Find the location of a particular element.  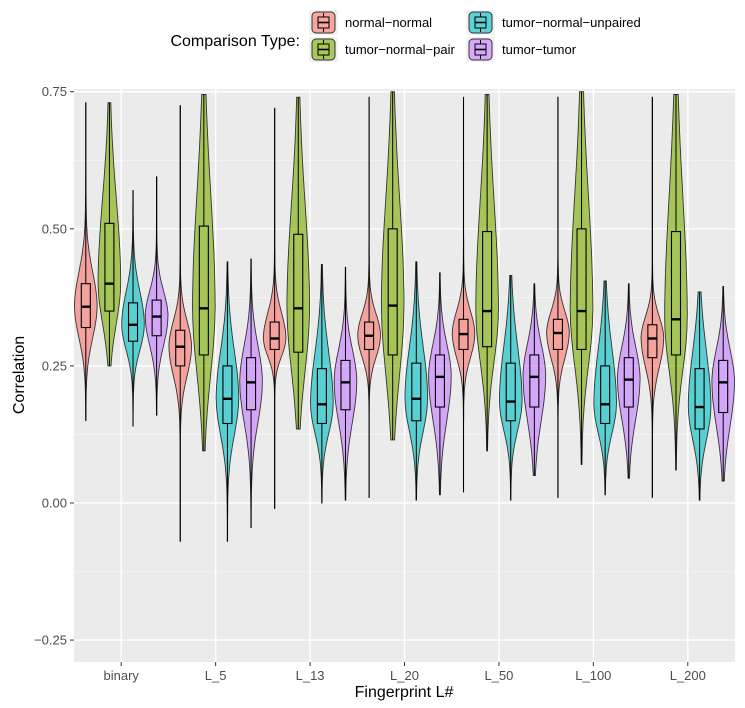

x-tick-label: L_20 is located at coordinates (404, 675).